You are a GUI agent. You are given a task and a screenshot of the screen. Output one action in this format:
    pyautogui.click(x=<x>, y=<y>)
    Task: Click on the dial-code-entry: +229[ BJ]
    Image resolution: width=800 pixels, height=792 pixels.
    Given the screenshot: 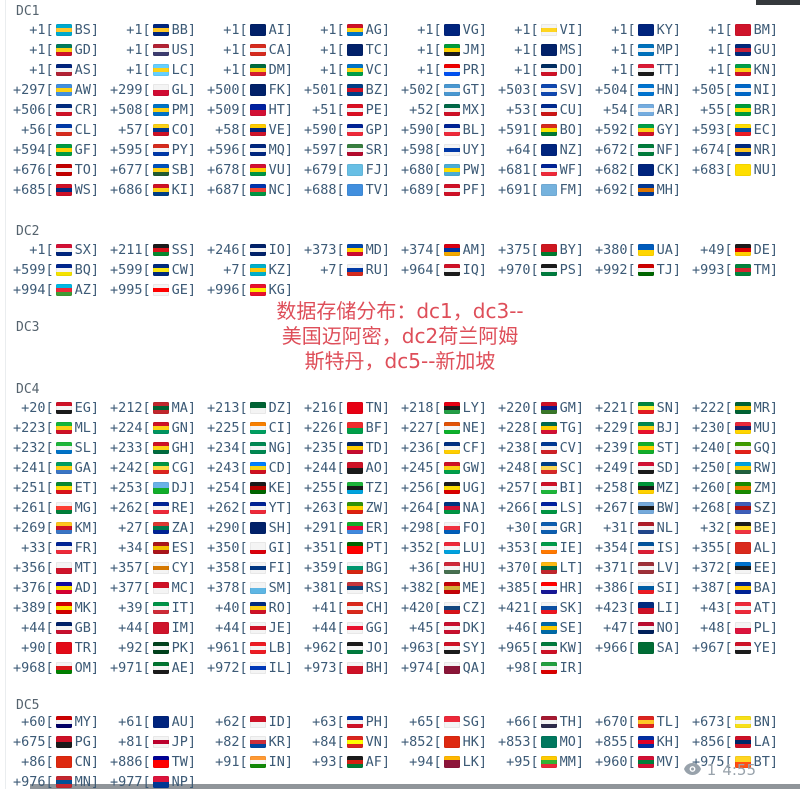 What is the action you would take?
    pyautogui.click(x=639, y=428)
    